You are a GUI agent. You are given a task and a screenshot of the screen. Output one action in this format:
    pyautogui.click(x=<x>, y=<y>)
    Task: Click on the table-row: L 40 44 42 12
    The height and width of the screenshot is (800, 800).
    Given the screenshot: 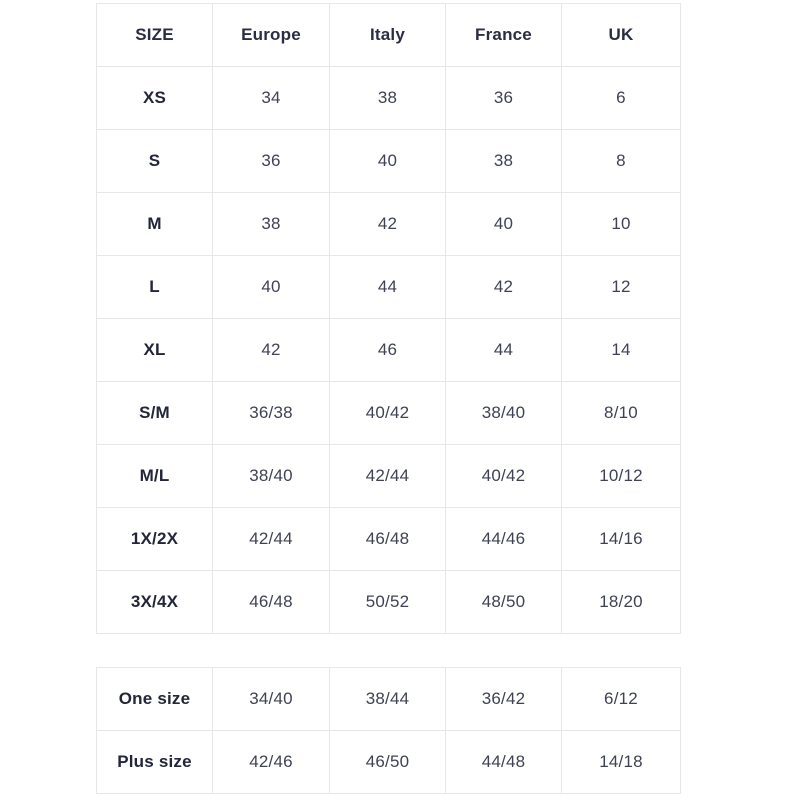 What is the action you would take?
    pyautogui.click(x=388, y=287)
    